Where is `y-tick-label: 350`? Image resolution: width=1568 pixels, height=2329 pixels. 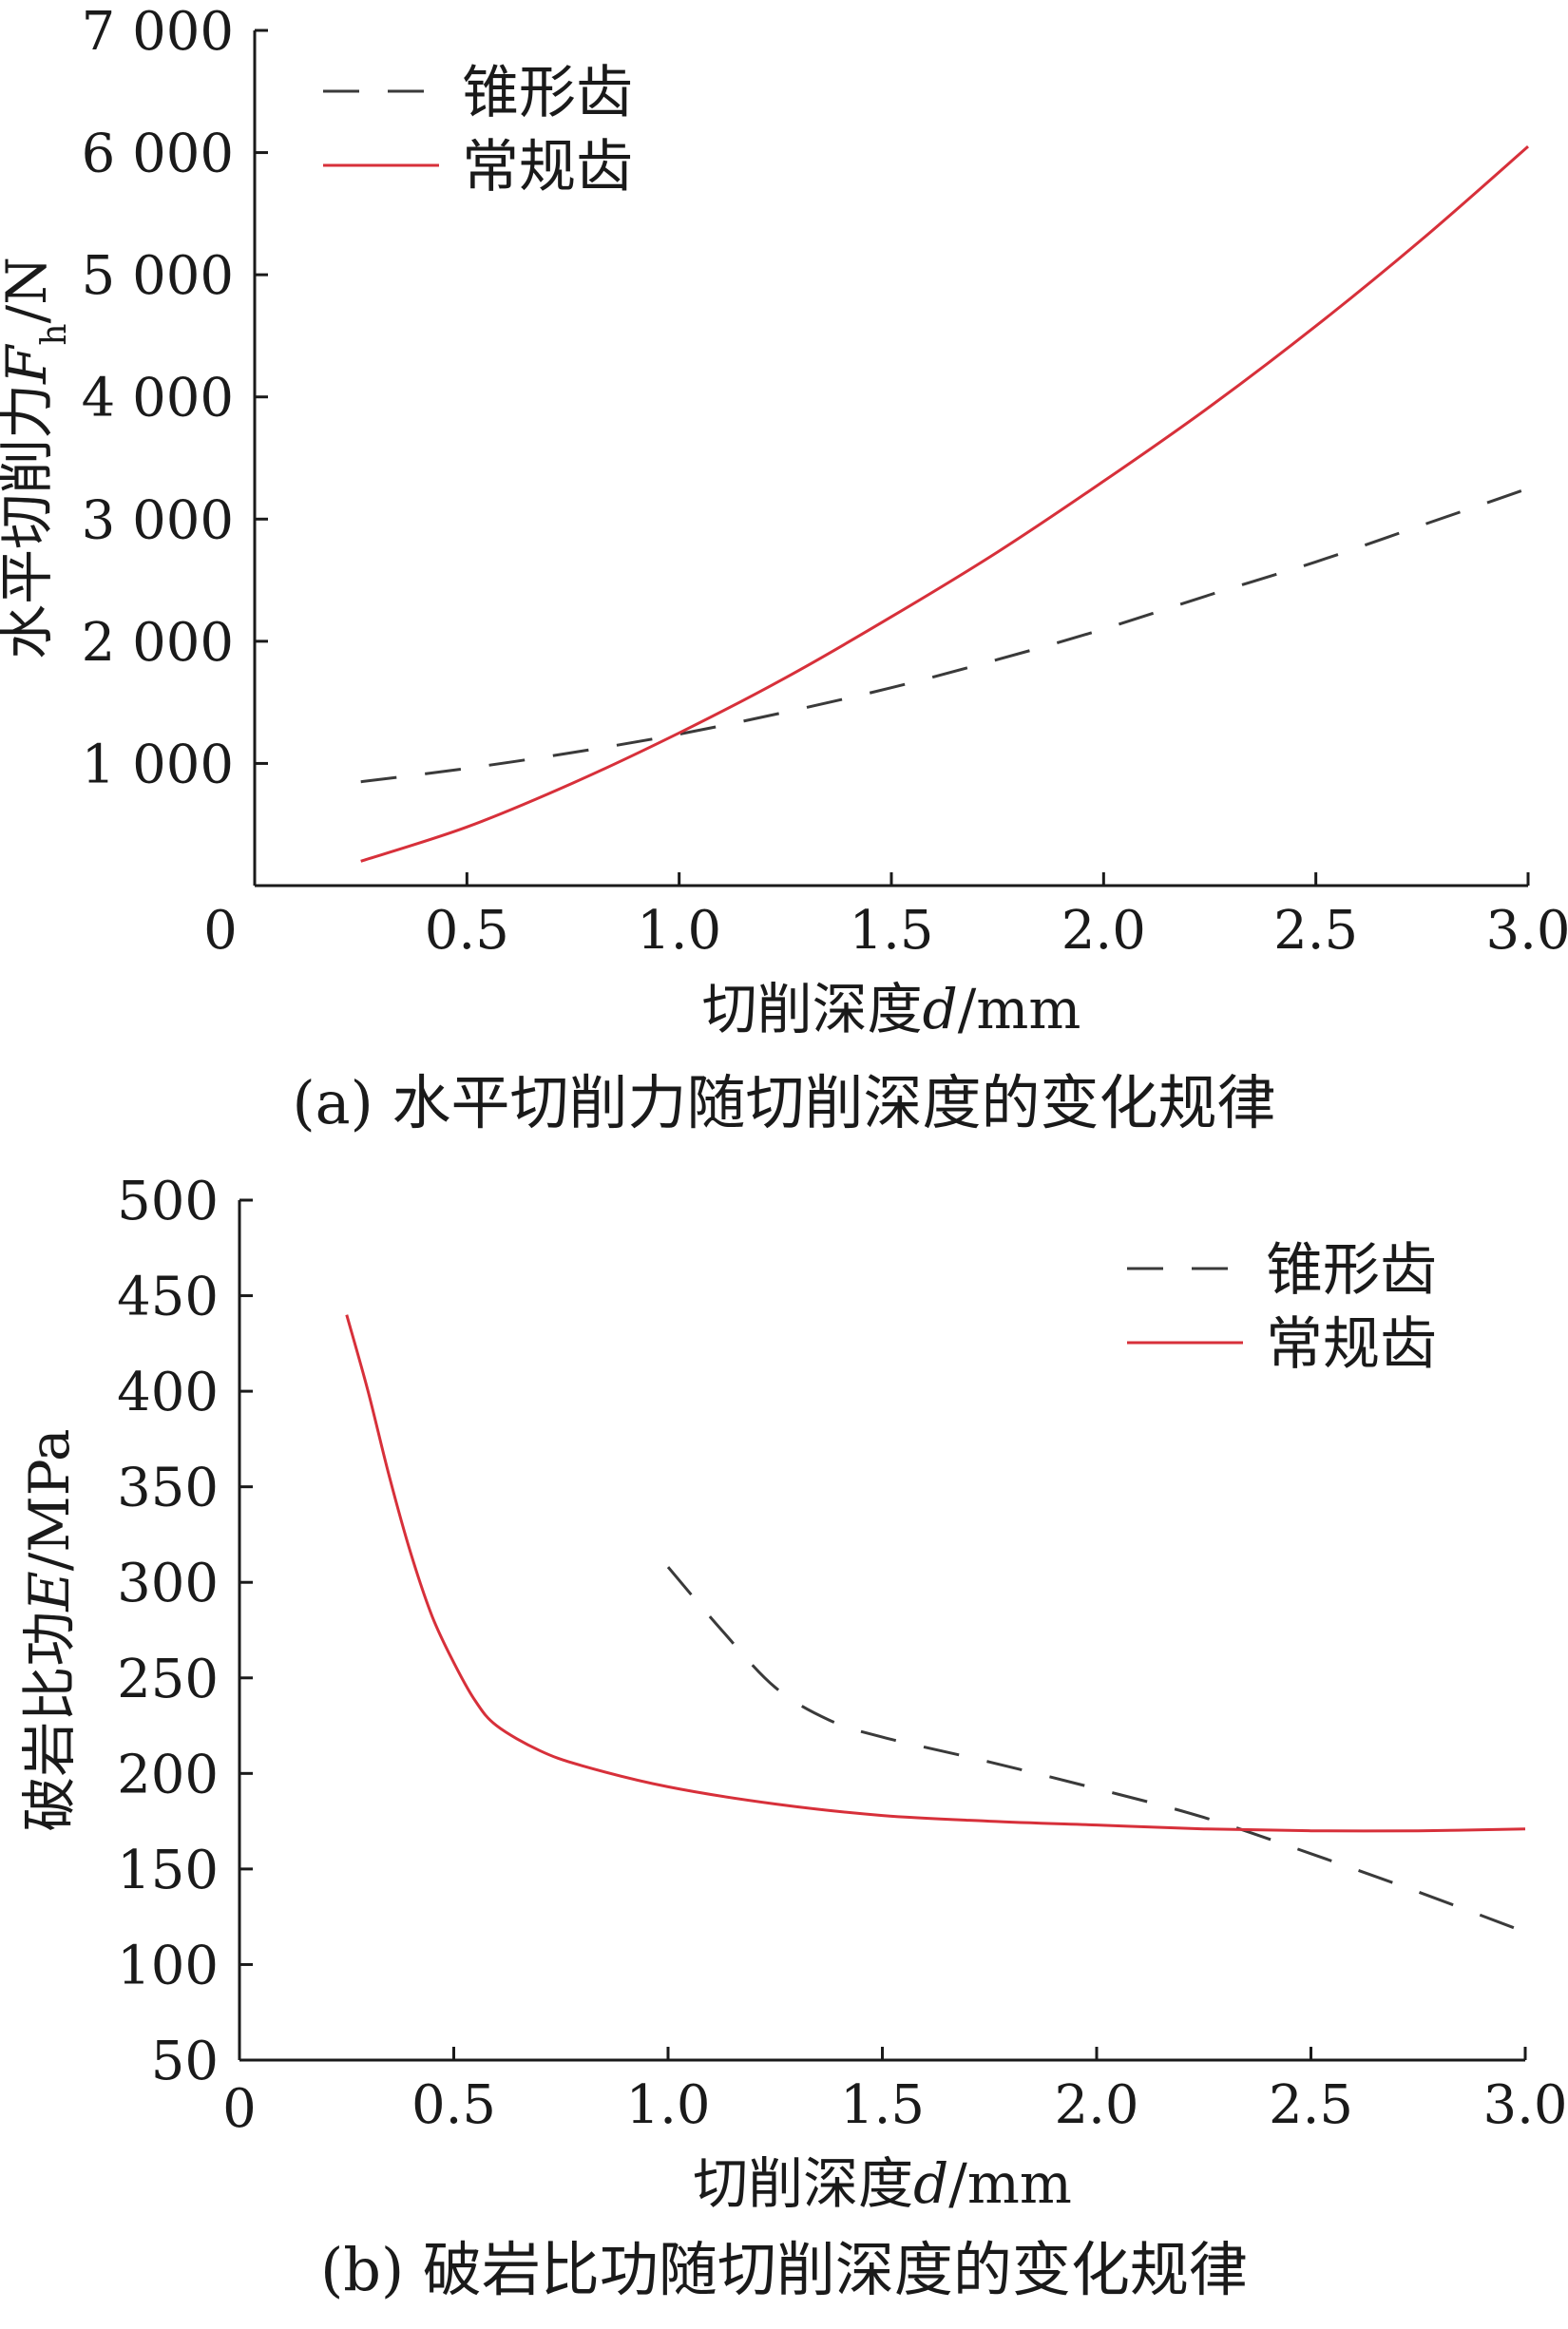 y-tick-label: 350 is located at coordinates (168, 1489).